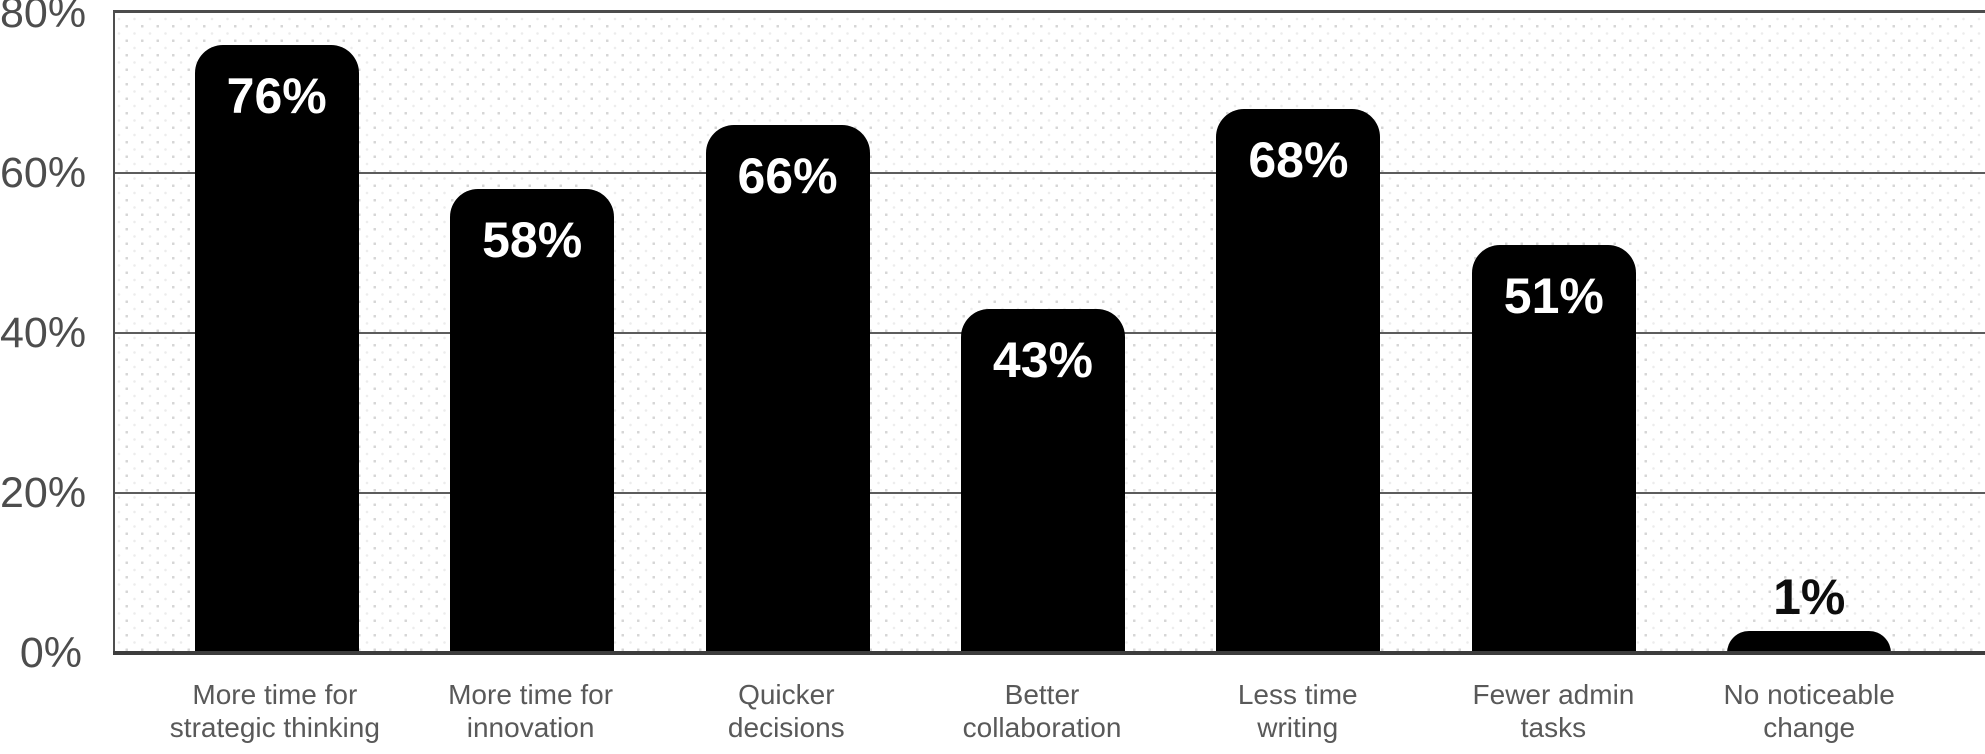 The image size is (1985, 754). I want to click on bar: 66%, so click(787, 389).